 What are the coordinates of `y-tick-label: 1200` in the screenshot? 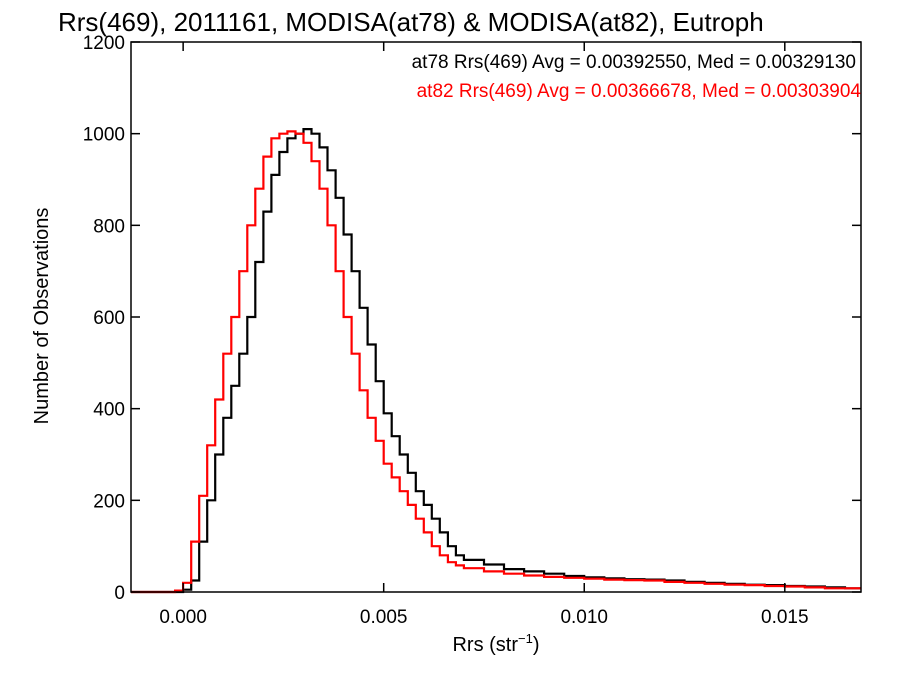 It's located at (104, 43).